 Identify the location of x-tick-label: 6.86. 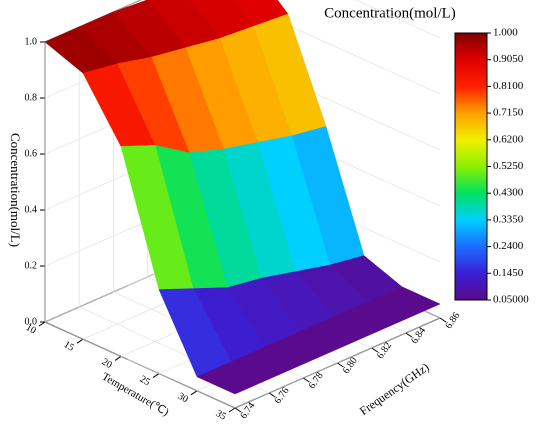
(452, 320).